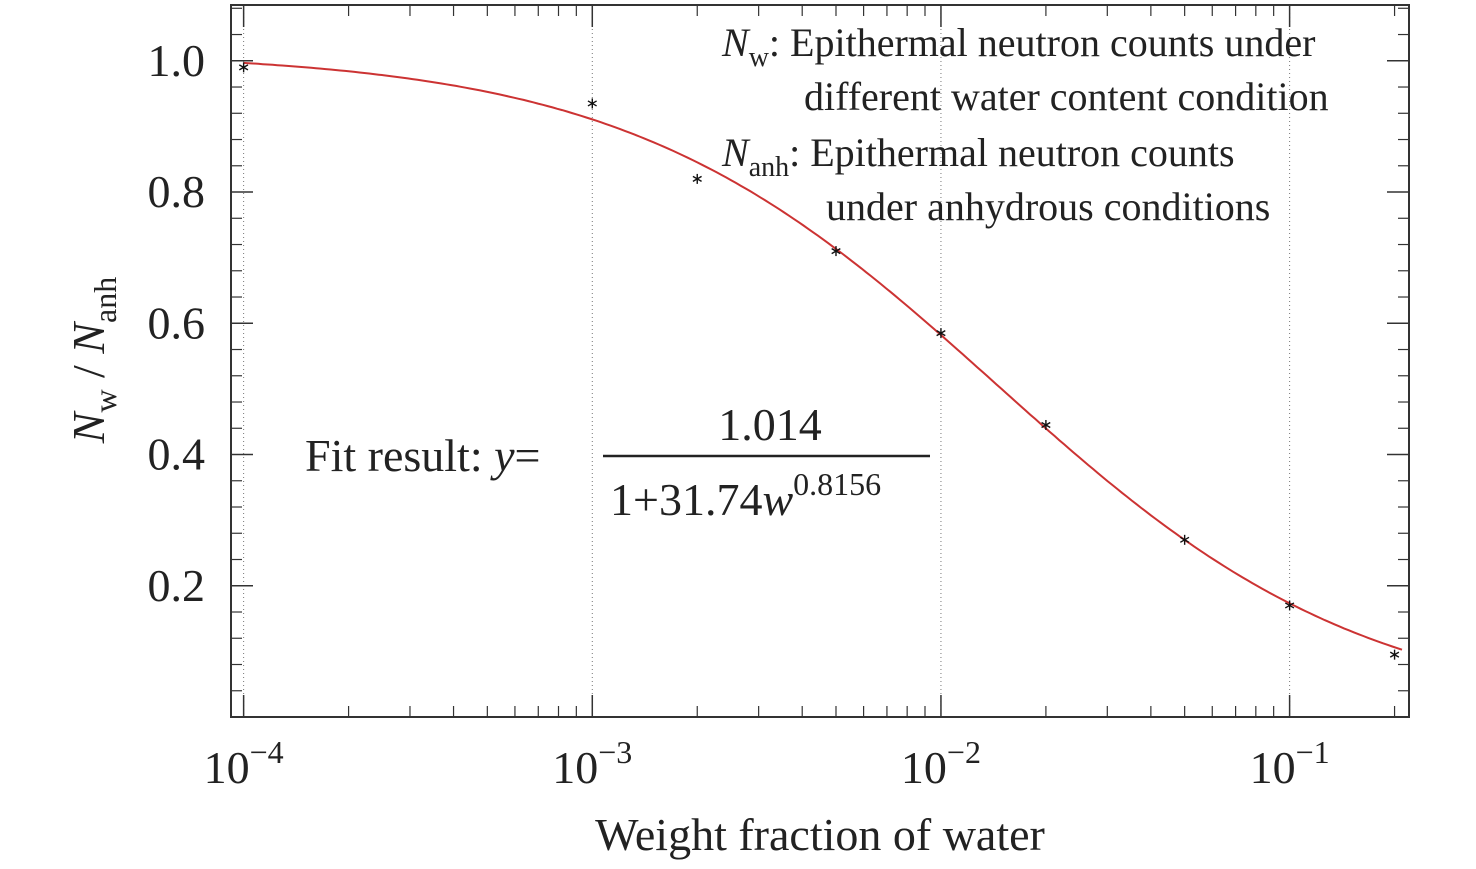 This screenshot has width=1476, height=869. Describe the element at coordinates (177, 454) in the screenshot. I see `y-tick-label: 0.4` at that location.